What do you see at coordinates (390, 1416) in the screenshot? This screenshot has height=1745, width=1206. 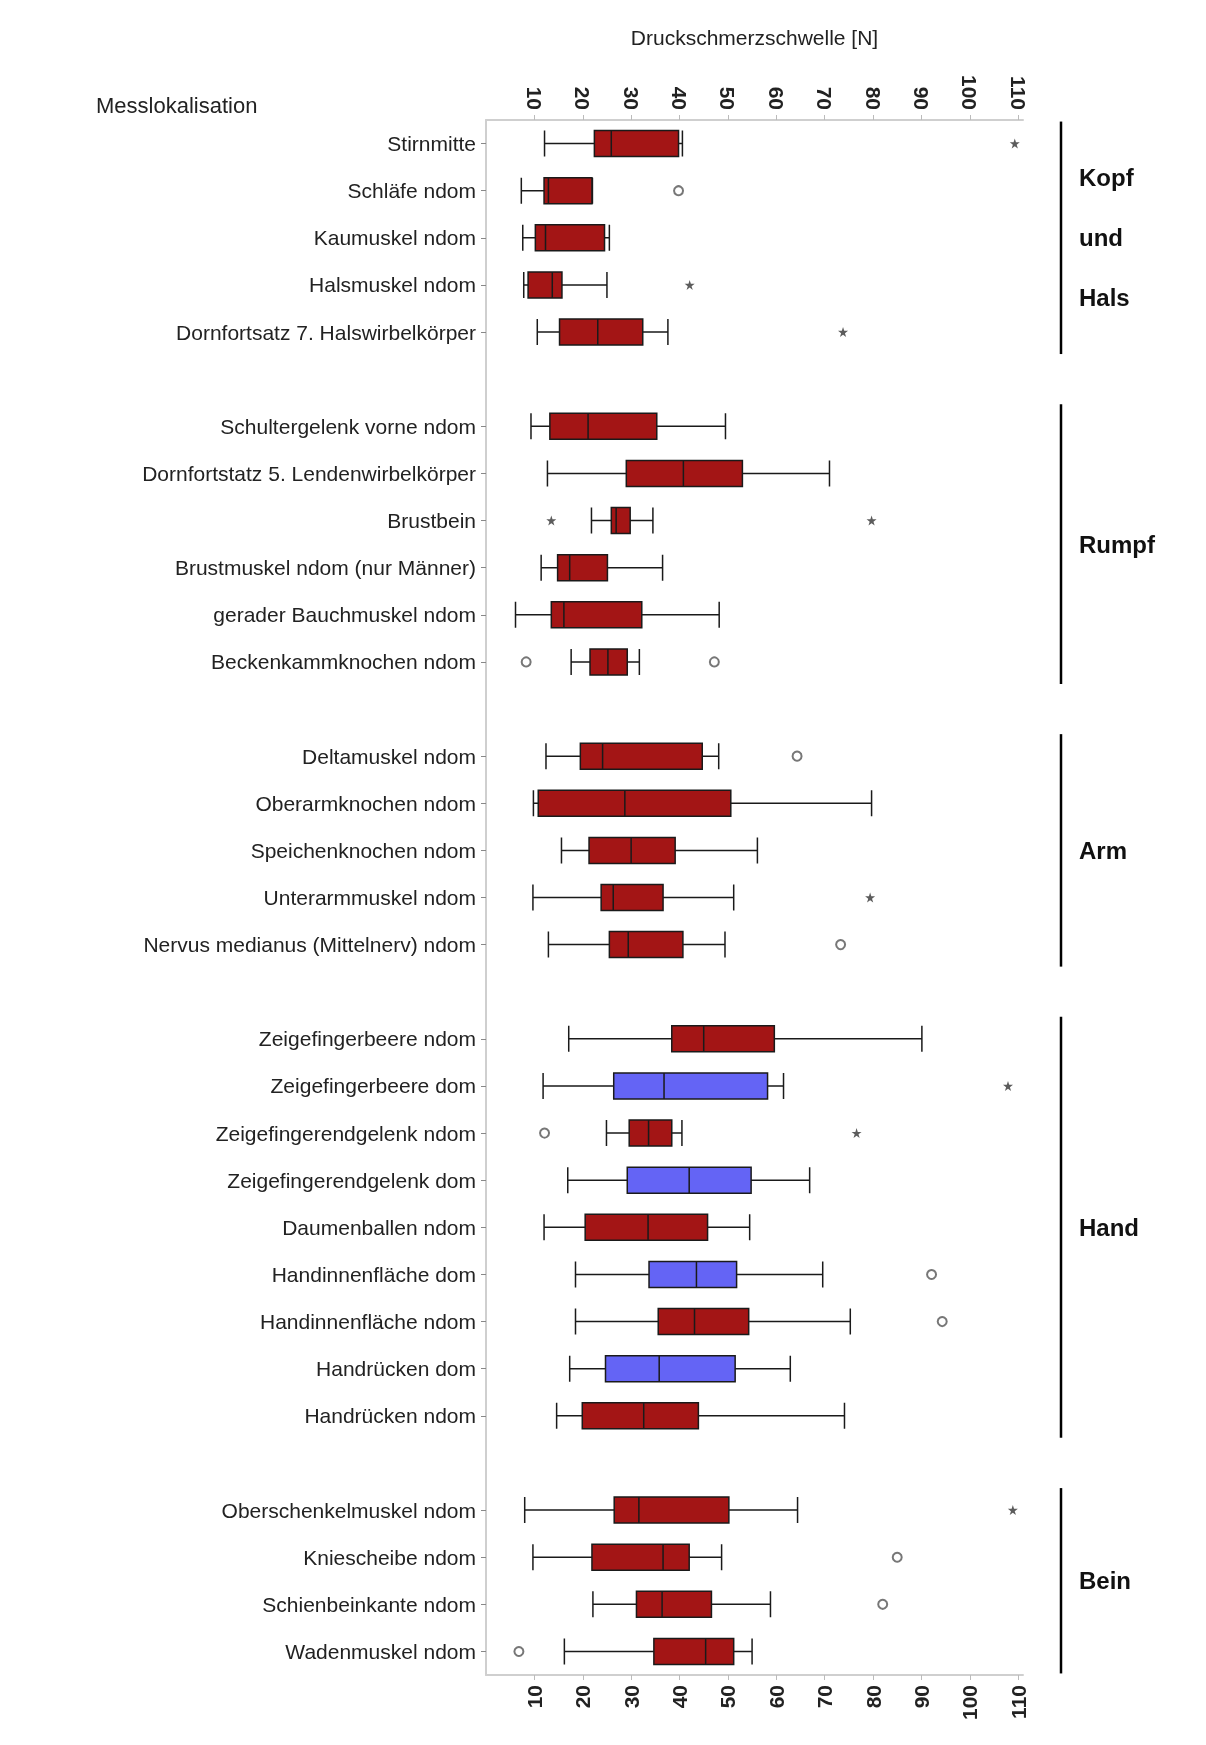 I see `y-tick-label: Handrücken ndom` at bounding box center [390, 1416].